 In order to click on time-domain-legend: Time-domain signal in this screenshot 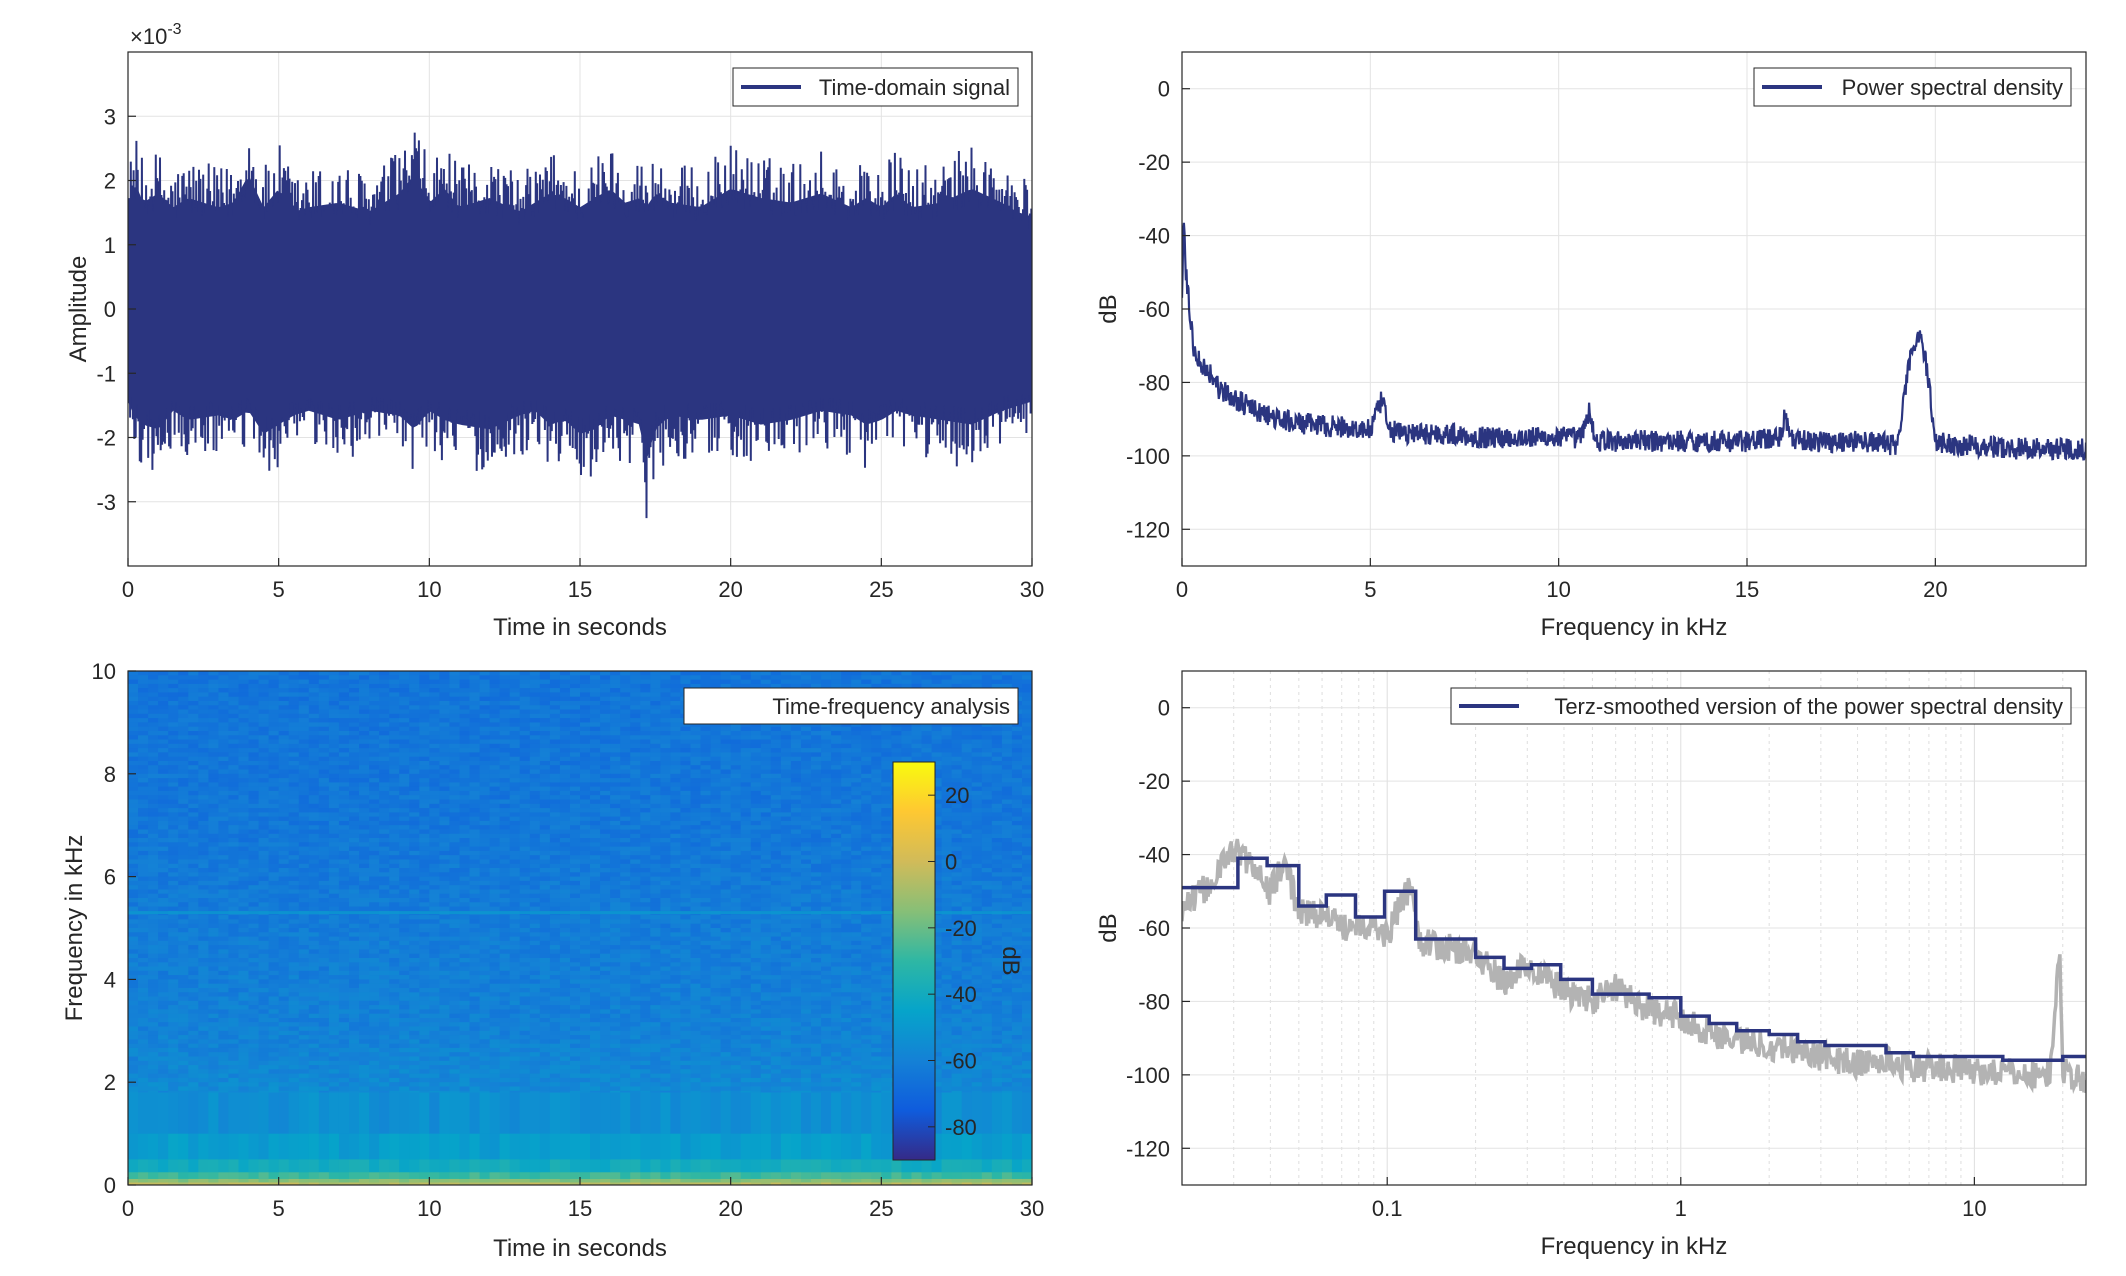, I will do `click(875, 87)`.